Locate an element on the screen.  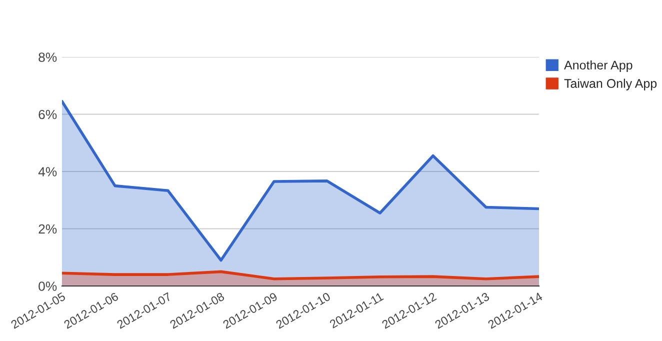
y-tick-label: 8% is located at coordinates (47, 57).